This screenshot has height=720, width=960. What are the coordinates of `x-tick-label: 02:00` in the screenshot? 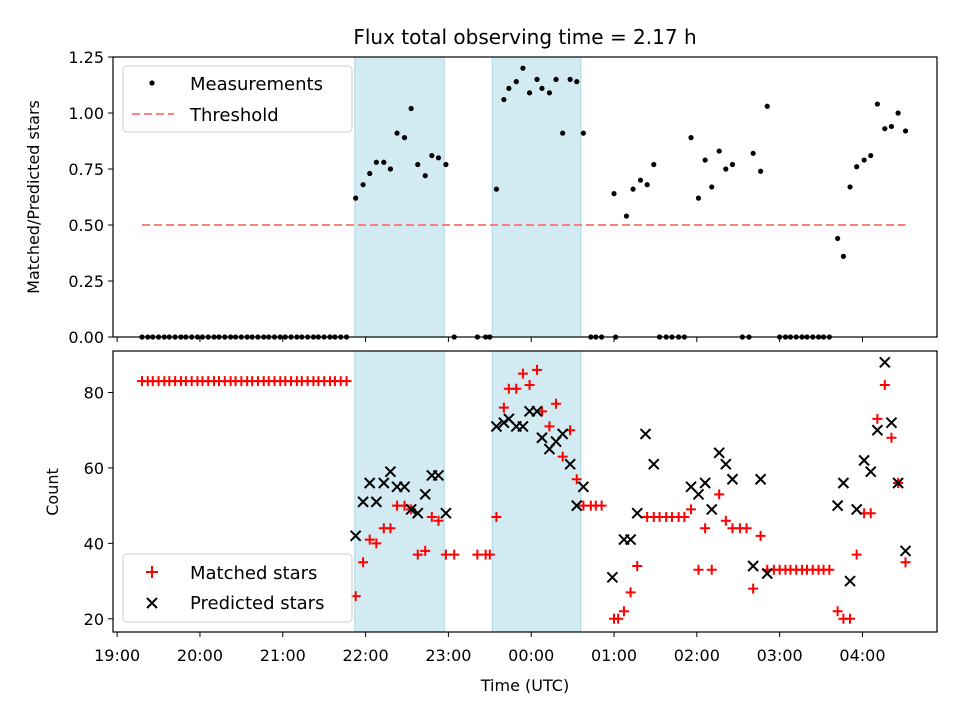 It's located at (697, 655).